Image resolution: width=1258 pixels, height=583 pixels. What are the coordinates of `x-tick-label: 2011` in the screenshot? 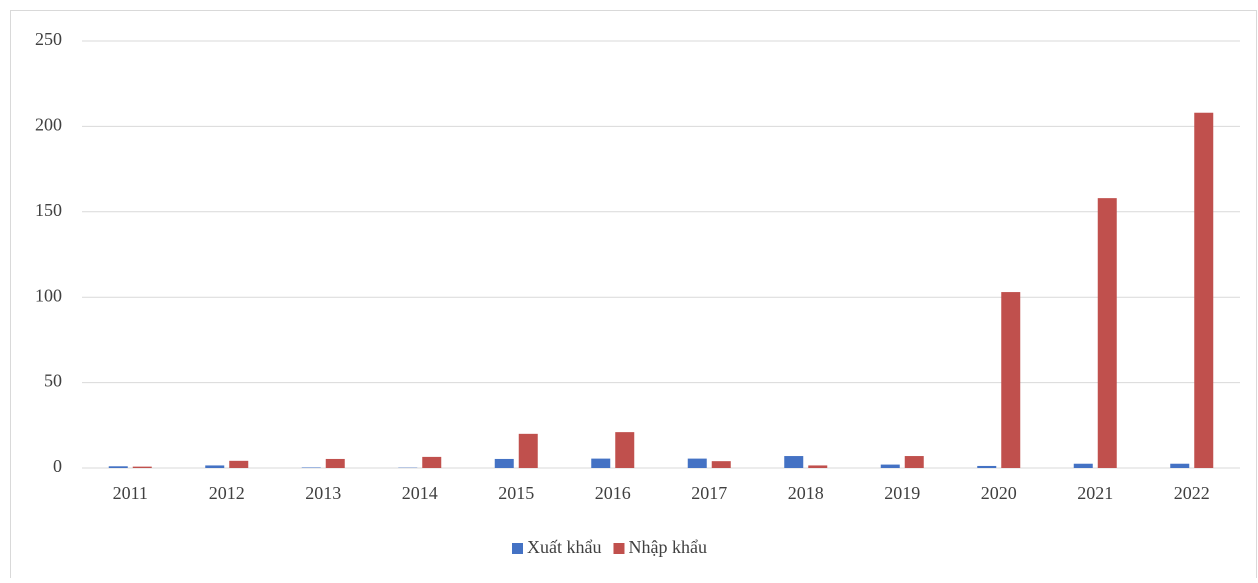 It's located at (130, 493).